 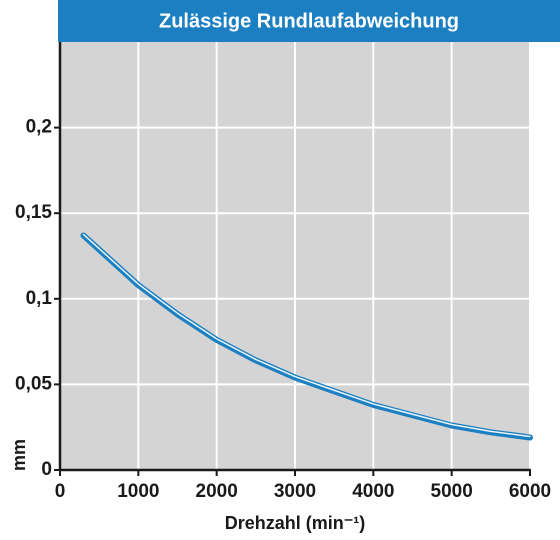 What do you see at coordinates (138, 491) in the screenshot?
I see `x-tick-label: 1000` at bounding box center [138, 491].